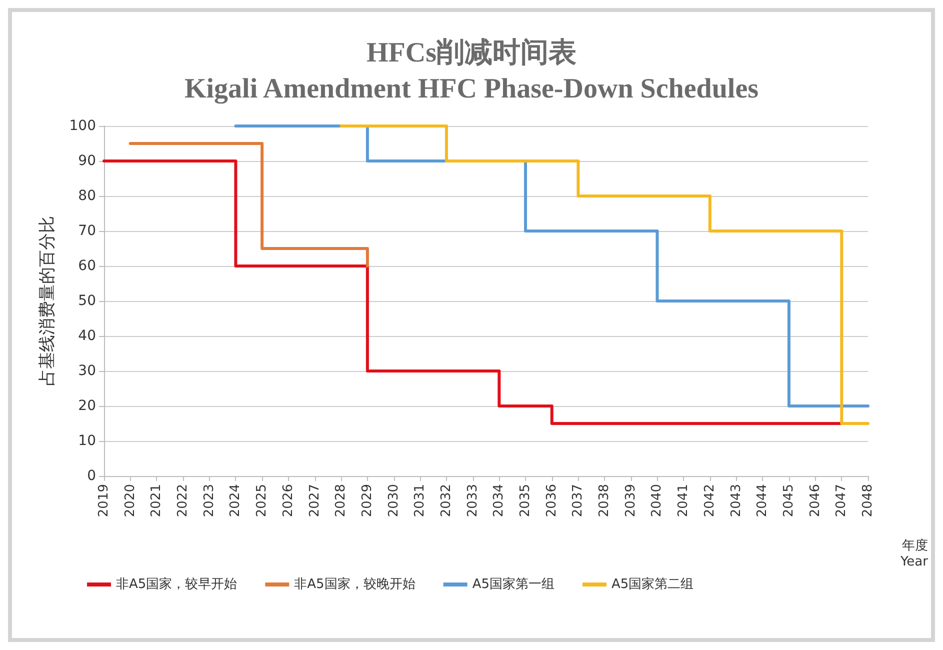  I want to click on x-tick-label: 2035, so click(526, 501).